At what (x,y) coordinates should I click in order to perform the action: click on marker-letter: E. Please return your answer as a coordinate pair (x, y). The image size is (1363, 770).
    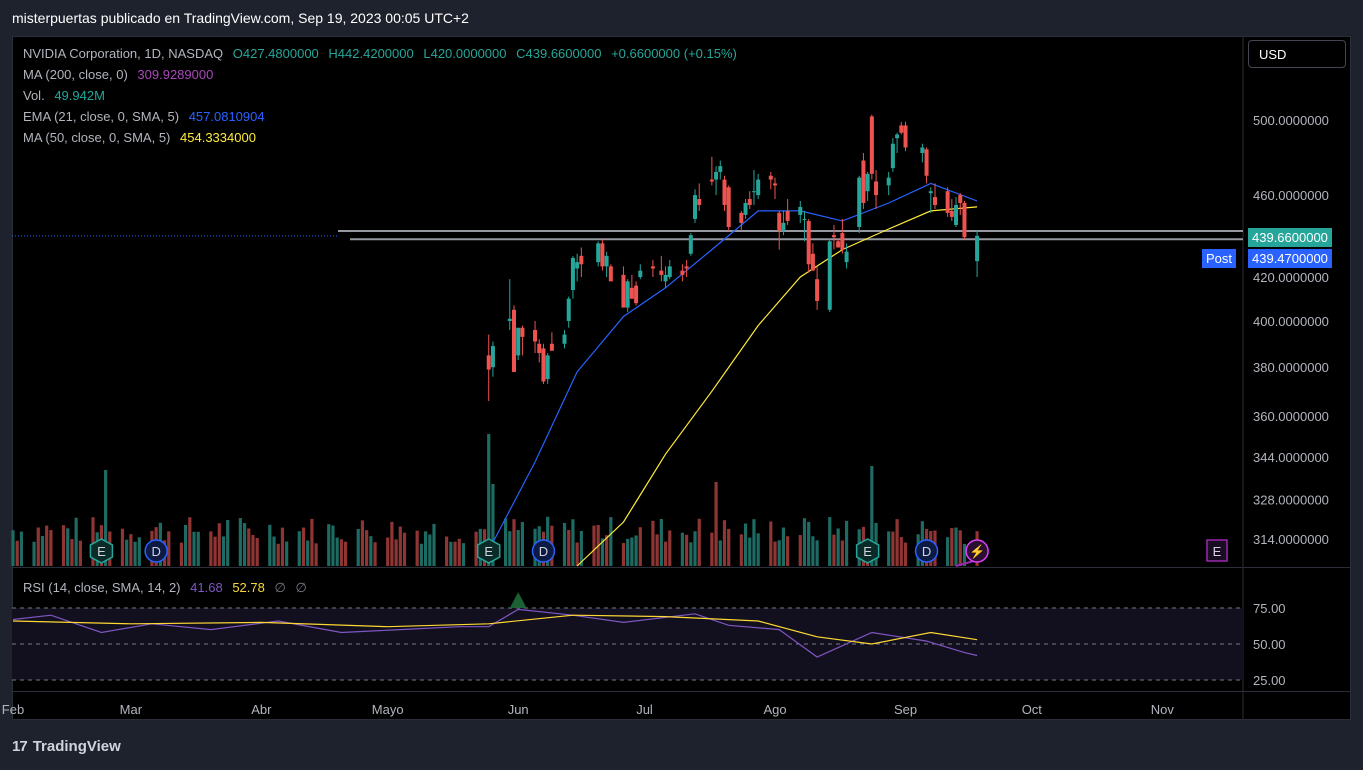
    Looking at the image, I should click on (101, 551).